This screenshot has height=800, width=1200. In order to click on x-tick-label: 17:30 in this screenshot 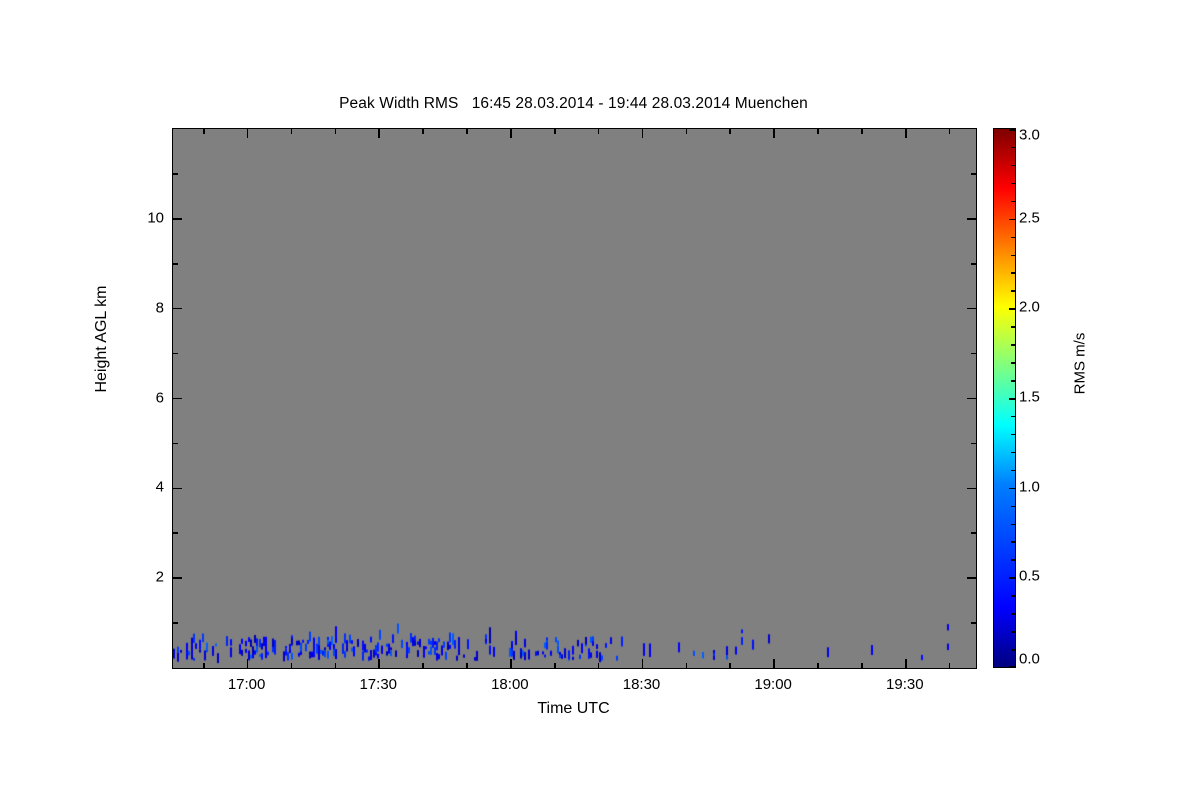, I will do `click(378, 684)`.